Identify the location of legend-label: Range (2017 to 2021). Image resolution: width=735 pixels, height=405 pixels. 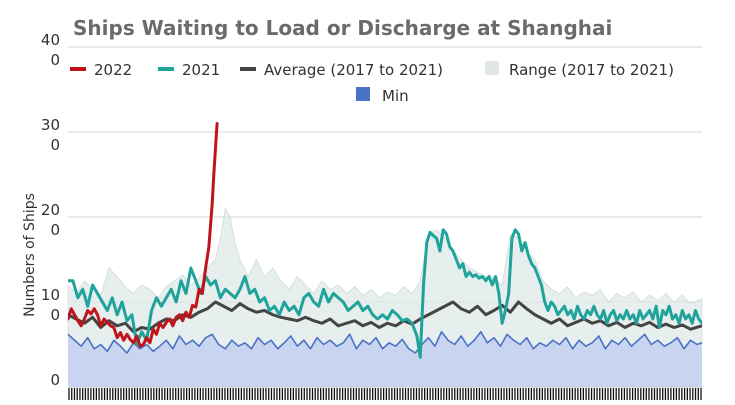
(591, 70).